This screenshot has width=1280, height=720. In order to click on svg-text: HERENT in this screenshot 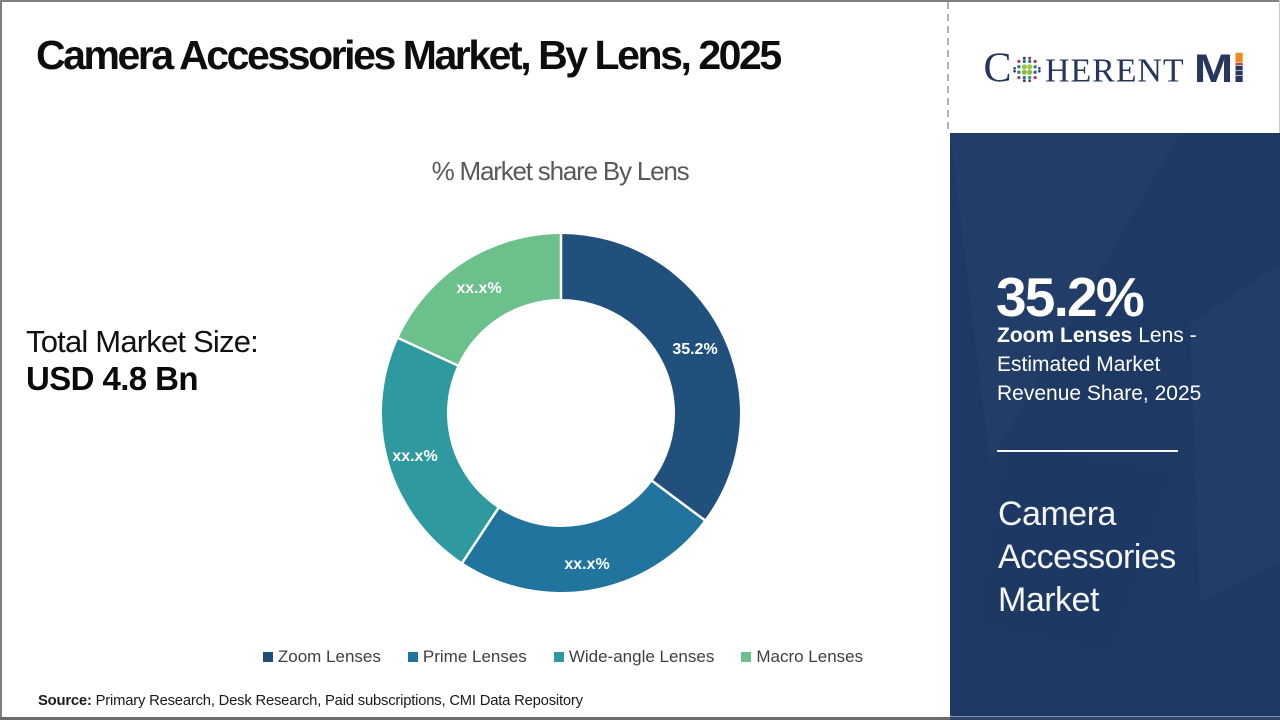, I will do `click(1115, 71)`.